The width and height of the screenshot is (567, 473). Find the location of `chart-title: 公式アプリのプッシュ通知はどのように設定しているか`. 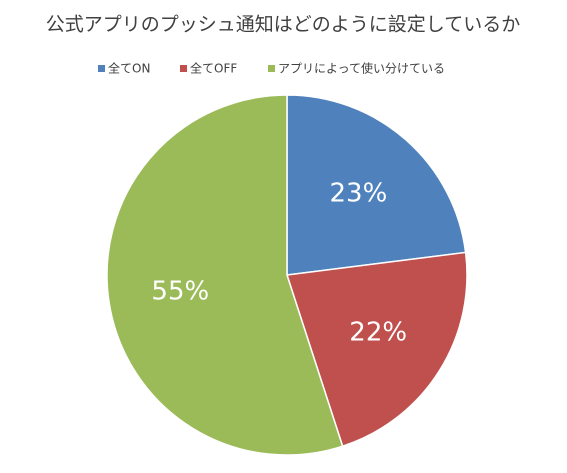

chart-title: 公式アプリのプッシュ通知はどのように設定しているか is located at coordinates (283, 25).